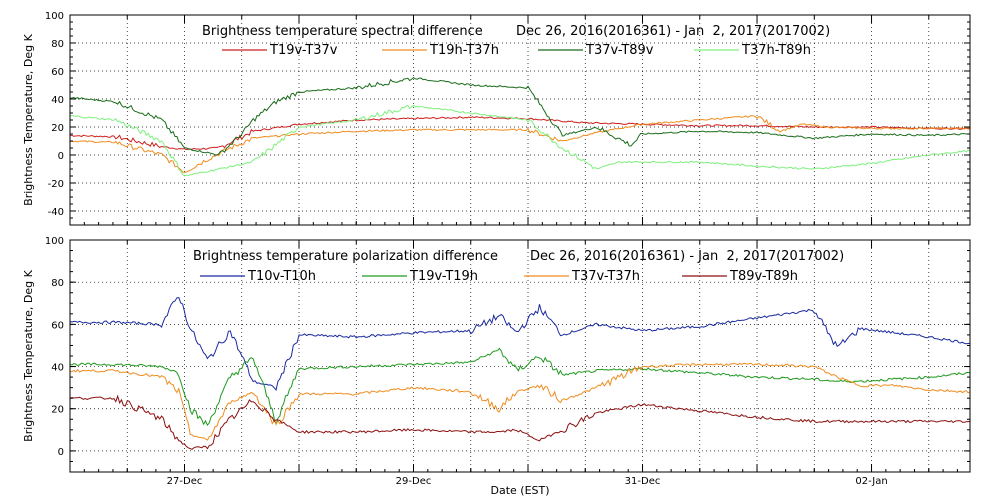  I want to click on legend-label: T19v-T19h, so click(443, 276).